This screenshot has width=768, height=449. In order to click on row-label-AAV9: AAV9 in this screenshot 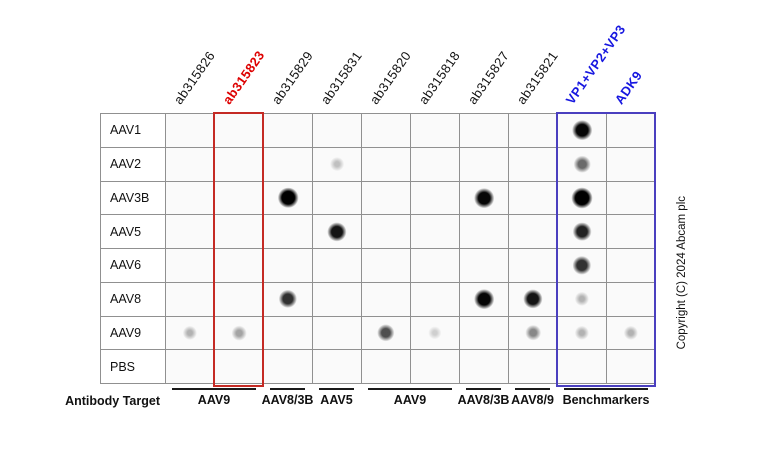, I will do `click(133, 333)`.